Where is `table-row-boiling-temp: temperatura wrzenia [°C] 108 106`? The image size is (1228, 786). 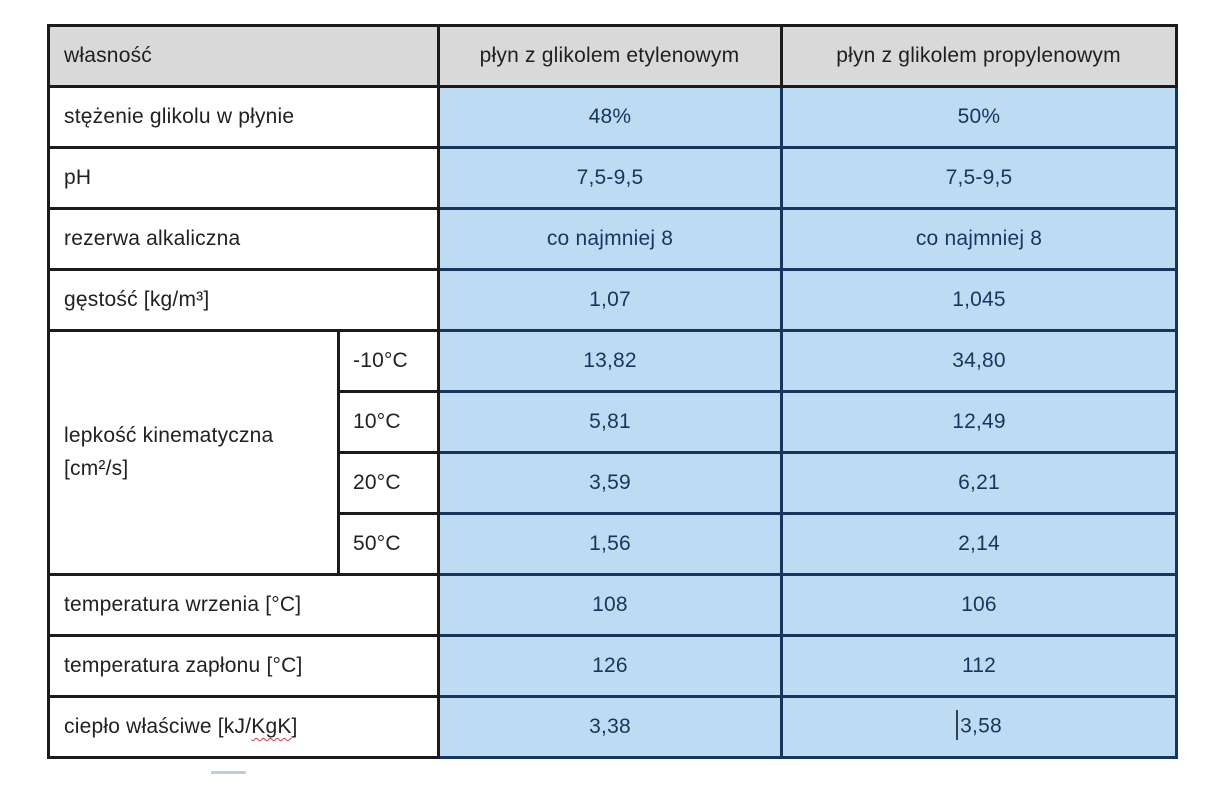
table-row-boiling-temp: temperatura wrzenia [°C] 108 106 is located at coordinates (612, 605).